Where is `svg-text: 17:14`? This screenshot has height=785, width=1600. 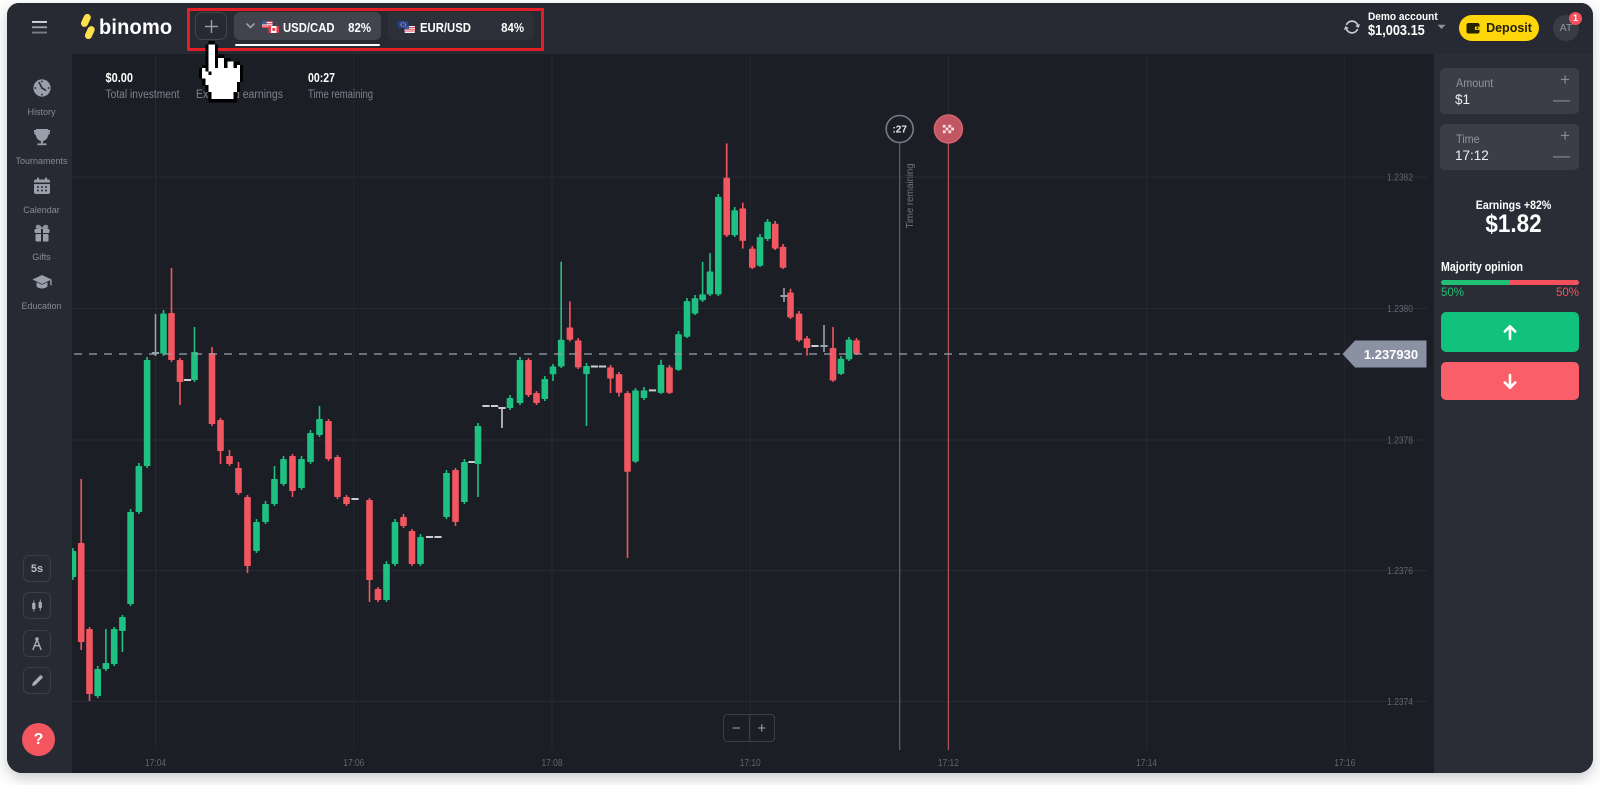
svg-text: 17:14 is located at coordinates (1146, 763).